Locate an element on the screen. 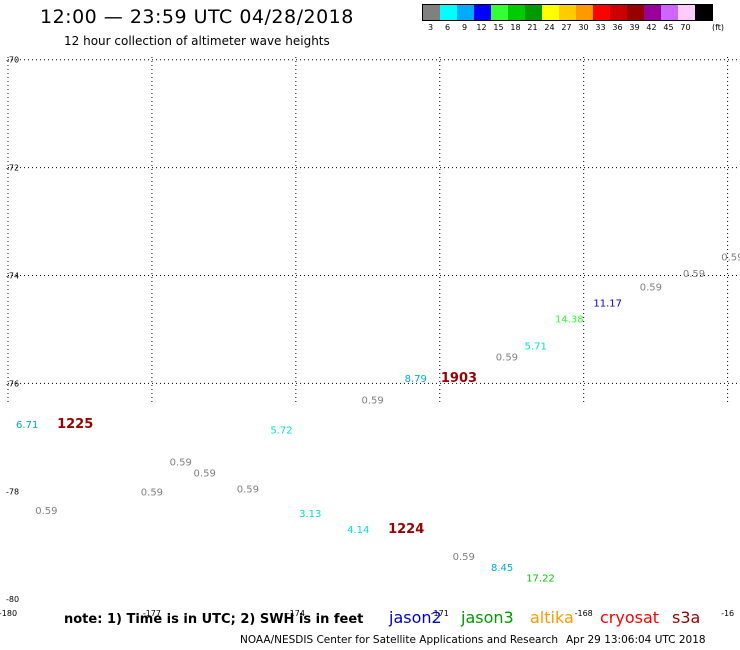  legend-label: 6 is located at coordinates (447, 27).